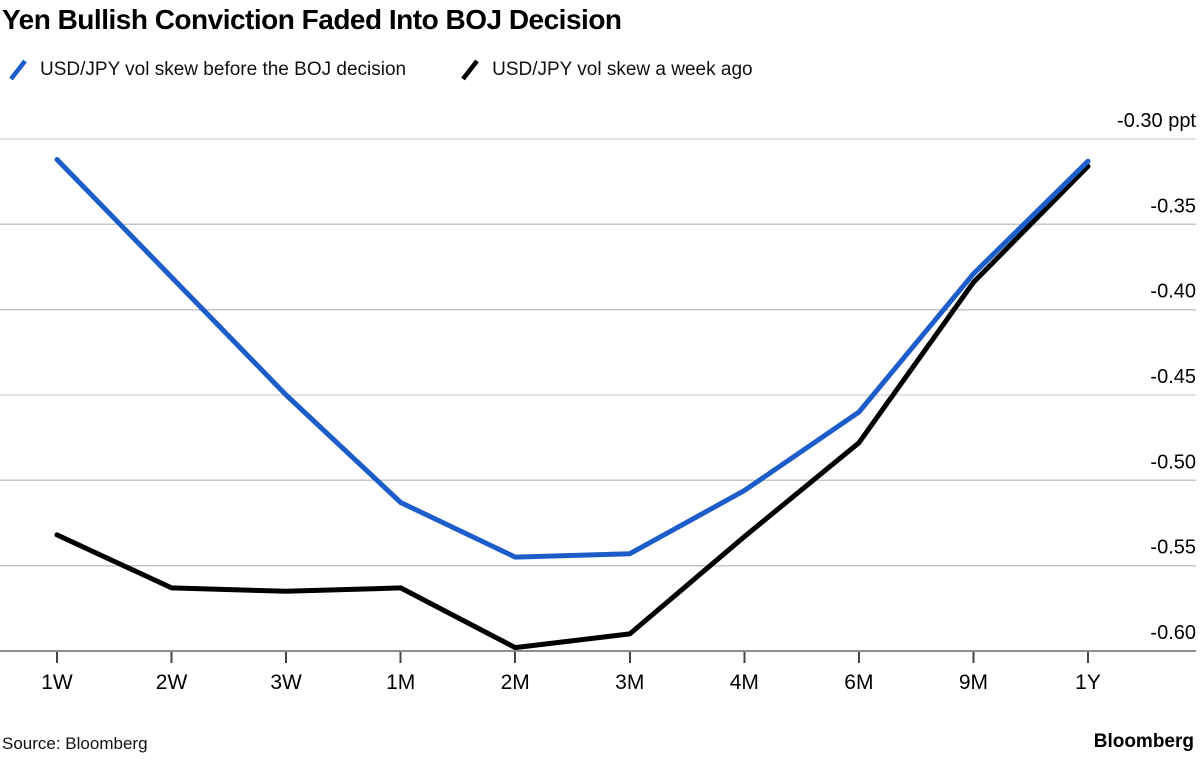 The width and height of the screenshot is (1200, 764). I want to click on y-tick-label: -0.60, so click(1173, 633).